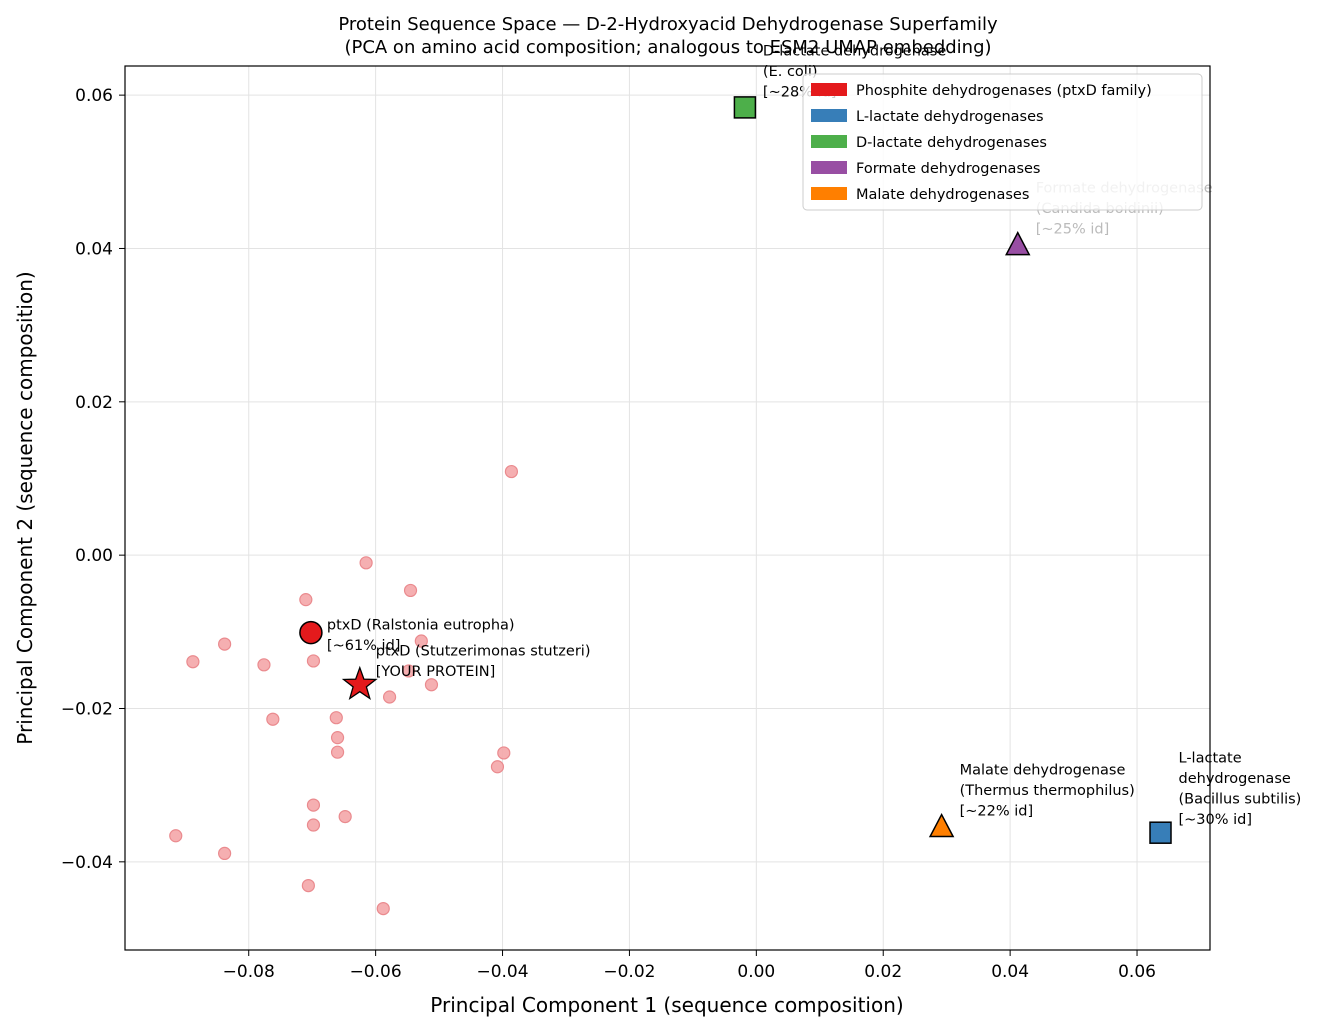  Describe the element at coordinates (1004, 91) in the screenshot. I see `legend-entry-label: Phosphite dehydrogenases (ptxD family)` at that location.